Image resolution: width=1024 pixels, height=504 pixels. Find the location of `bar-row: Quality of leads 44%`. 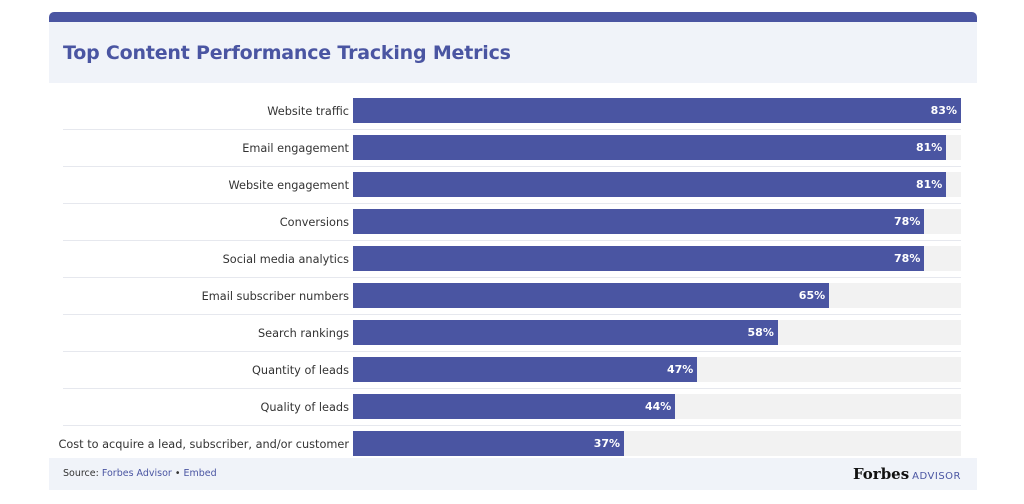

bar-row: Quality of leads 44% is located at coordinates (513, 407).